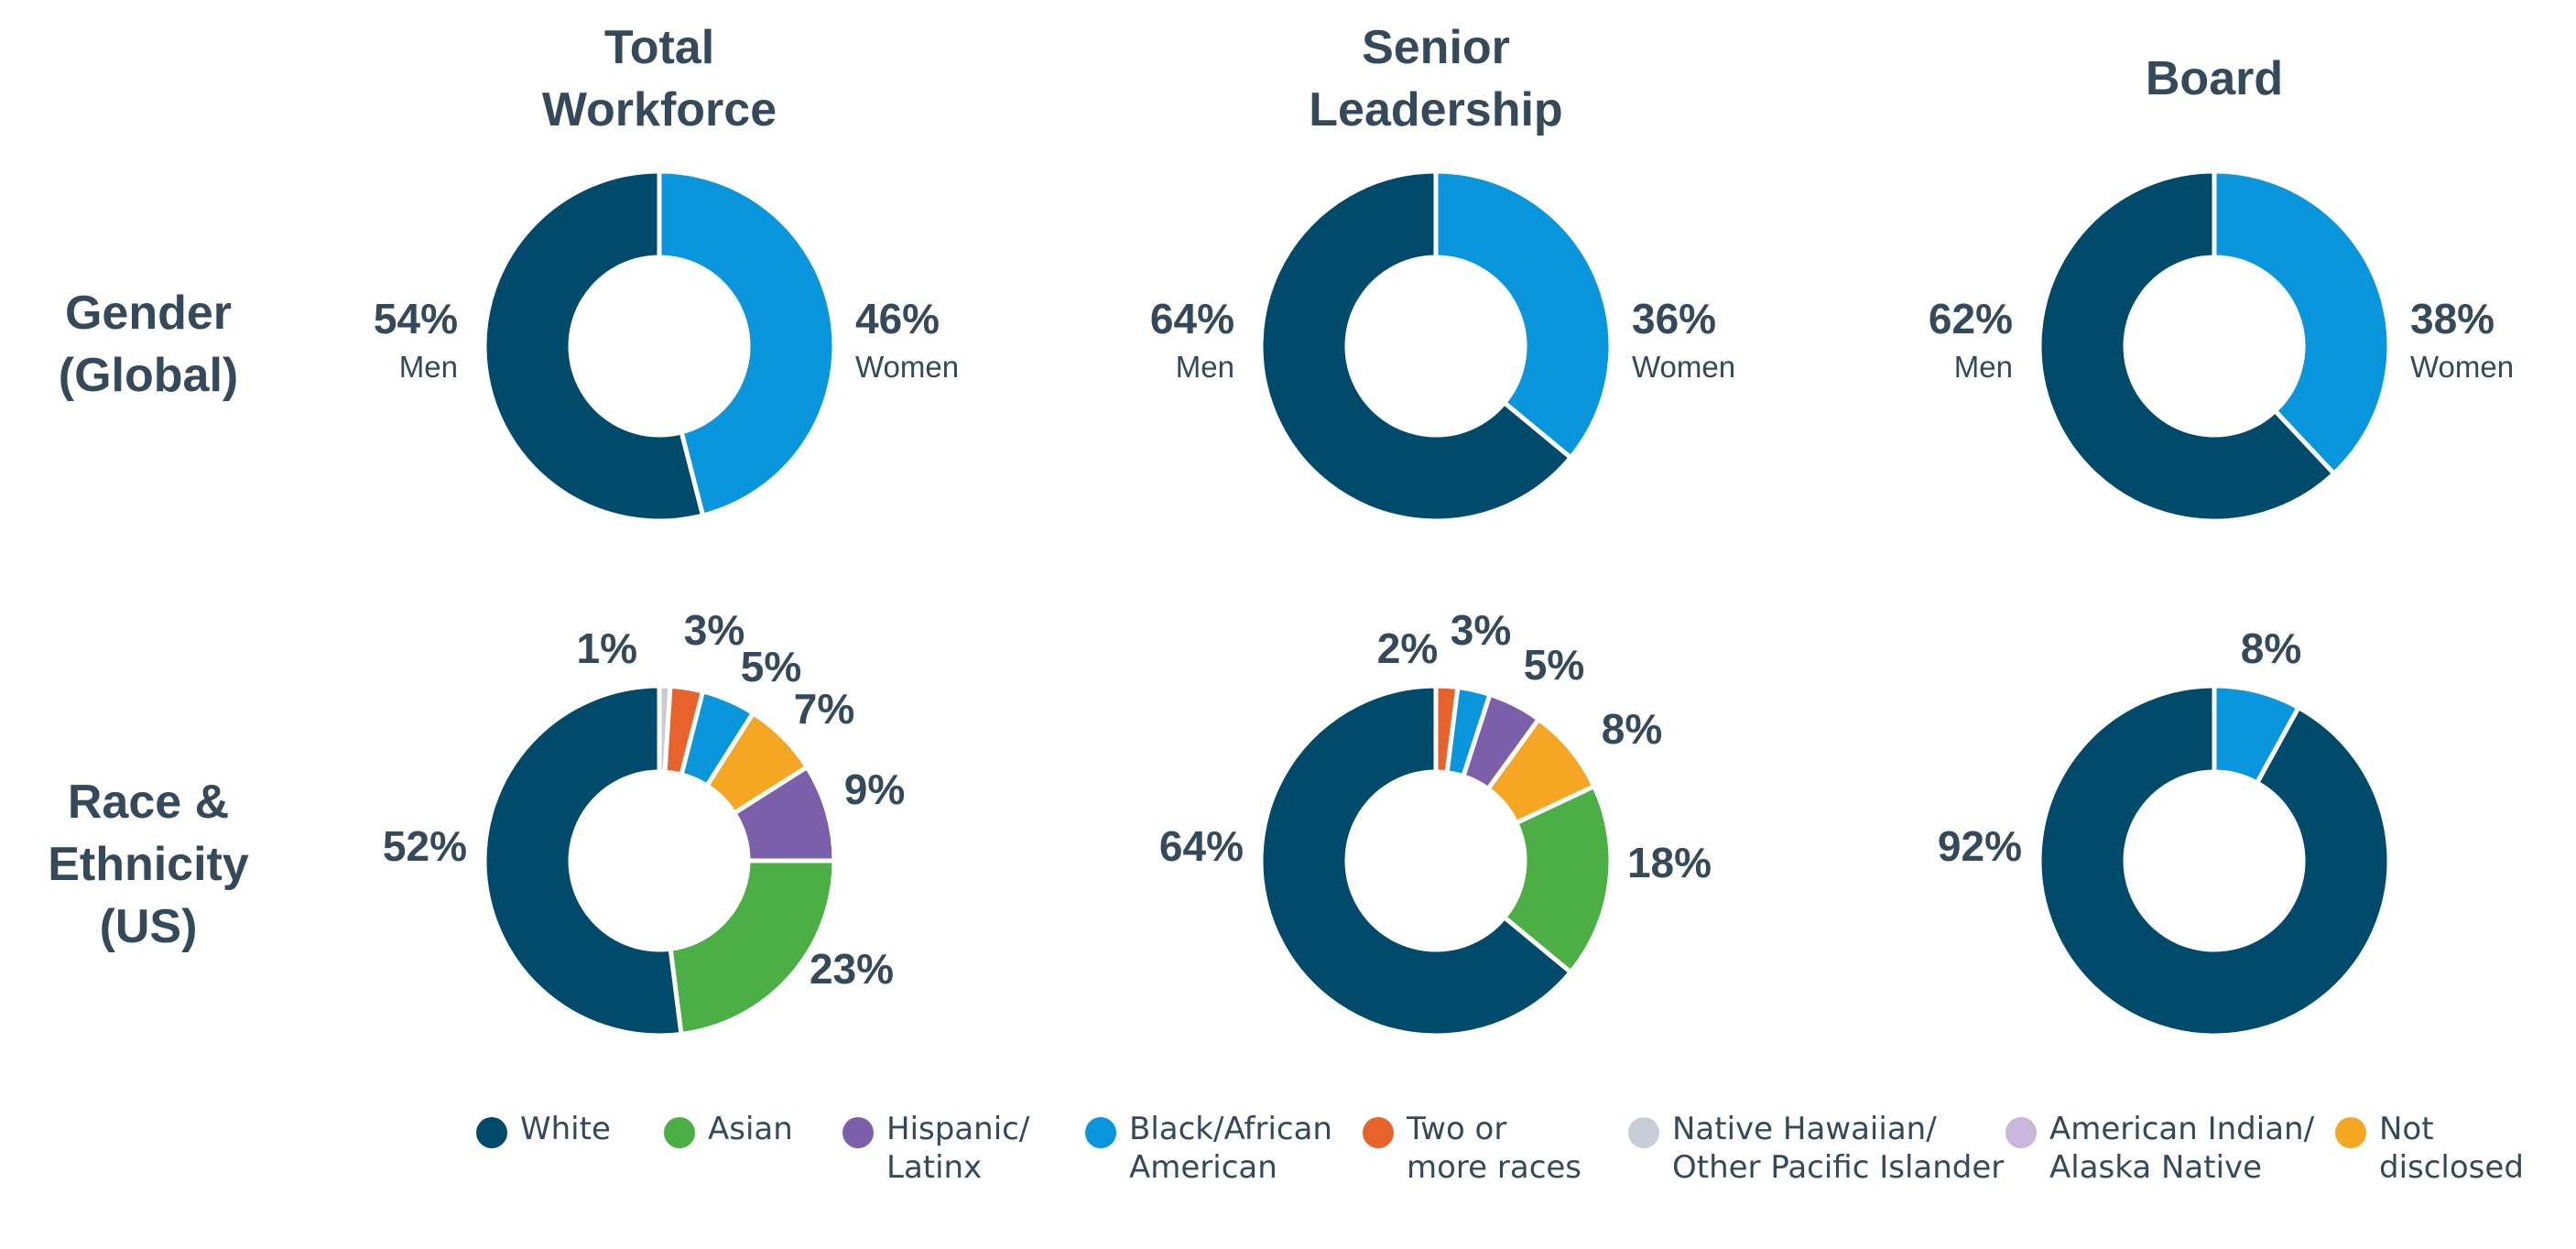 The width and height of the screenshot is (2576, 1249). Describe the element at coordinates (824, 709) in the screenshot. I see `data-label-not-disclosed: 7%` at that location.